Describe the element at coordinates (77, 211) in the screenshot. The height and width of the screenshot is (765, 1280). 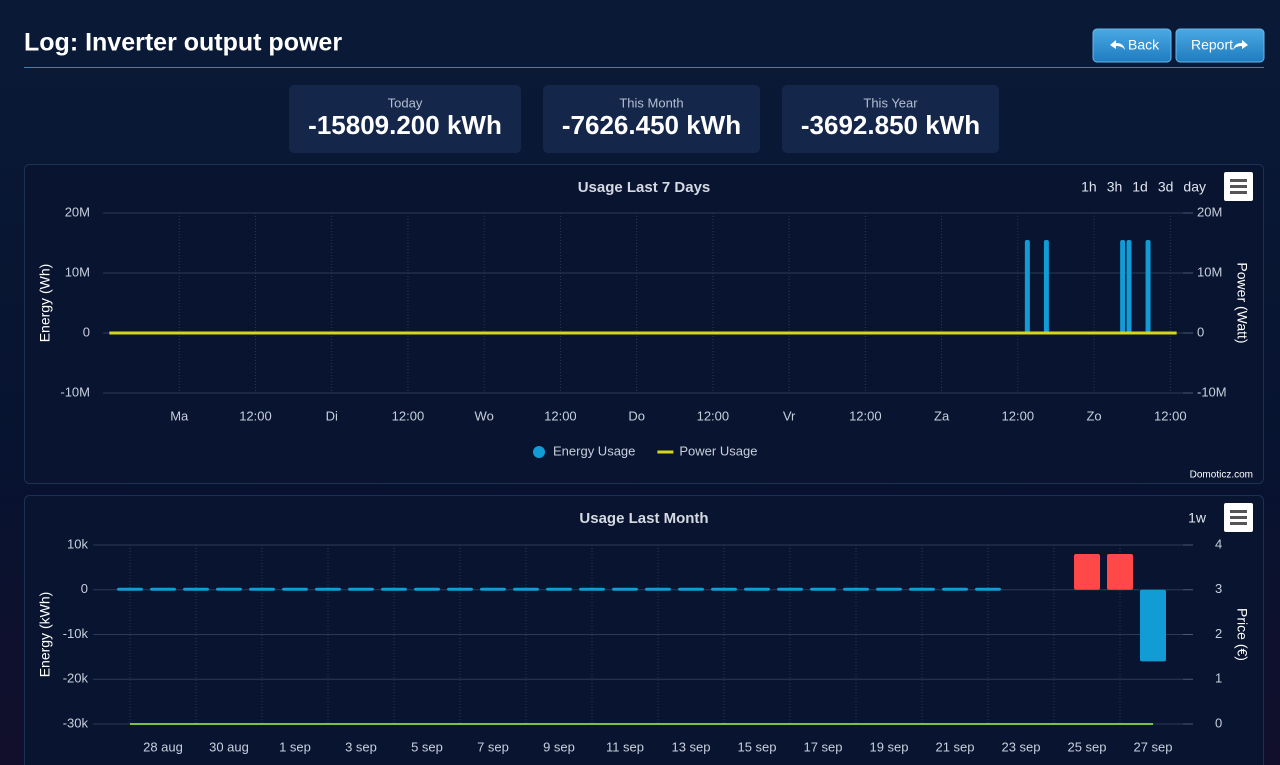
I see `y-tick-label: 20M` at that location.